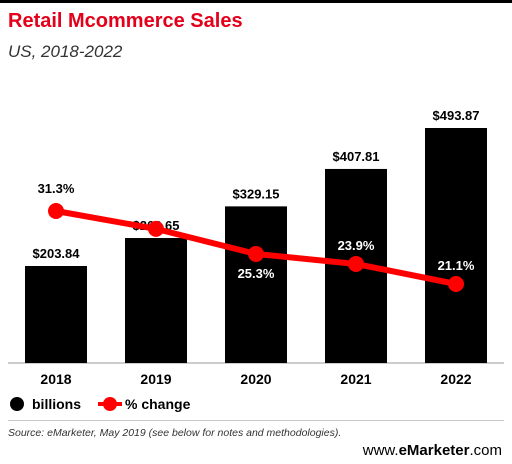 The image size is (512, 464). What do you see at coordinates (256, 273) in the screenshot?
I see `line-label-2020: 25.3%` at bounding box center [256, 273].